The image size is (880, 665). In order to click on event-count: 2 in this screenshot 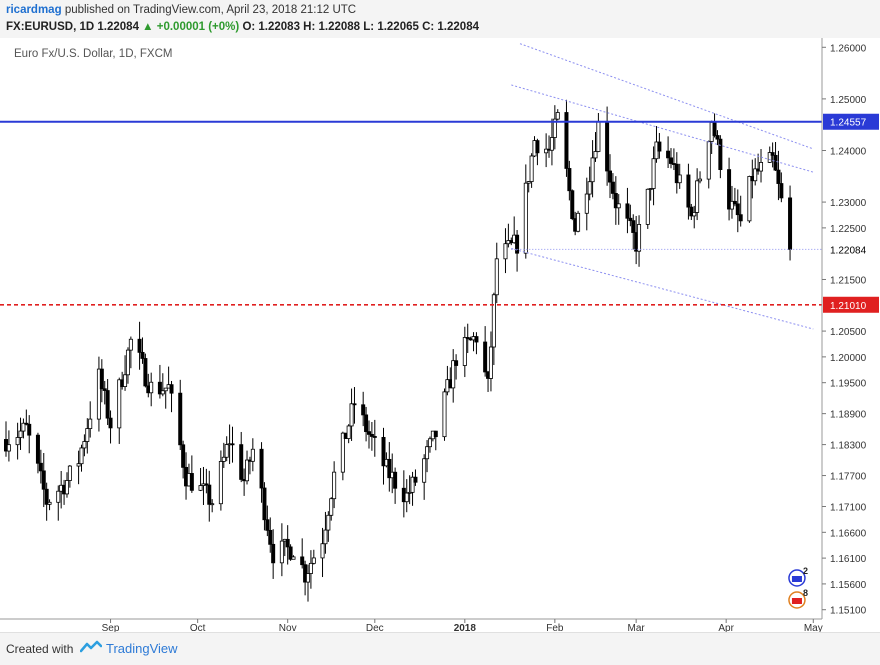, I will do `click(805, 571)`.